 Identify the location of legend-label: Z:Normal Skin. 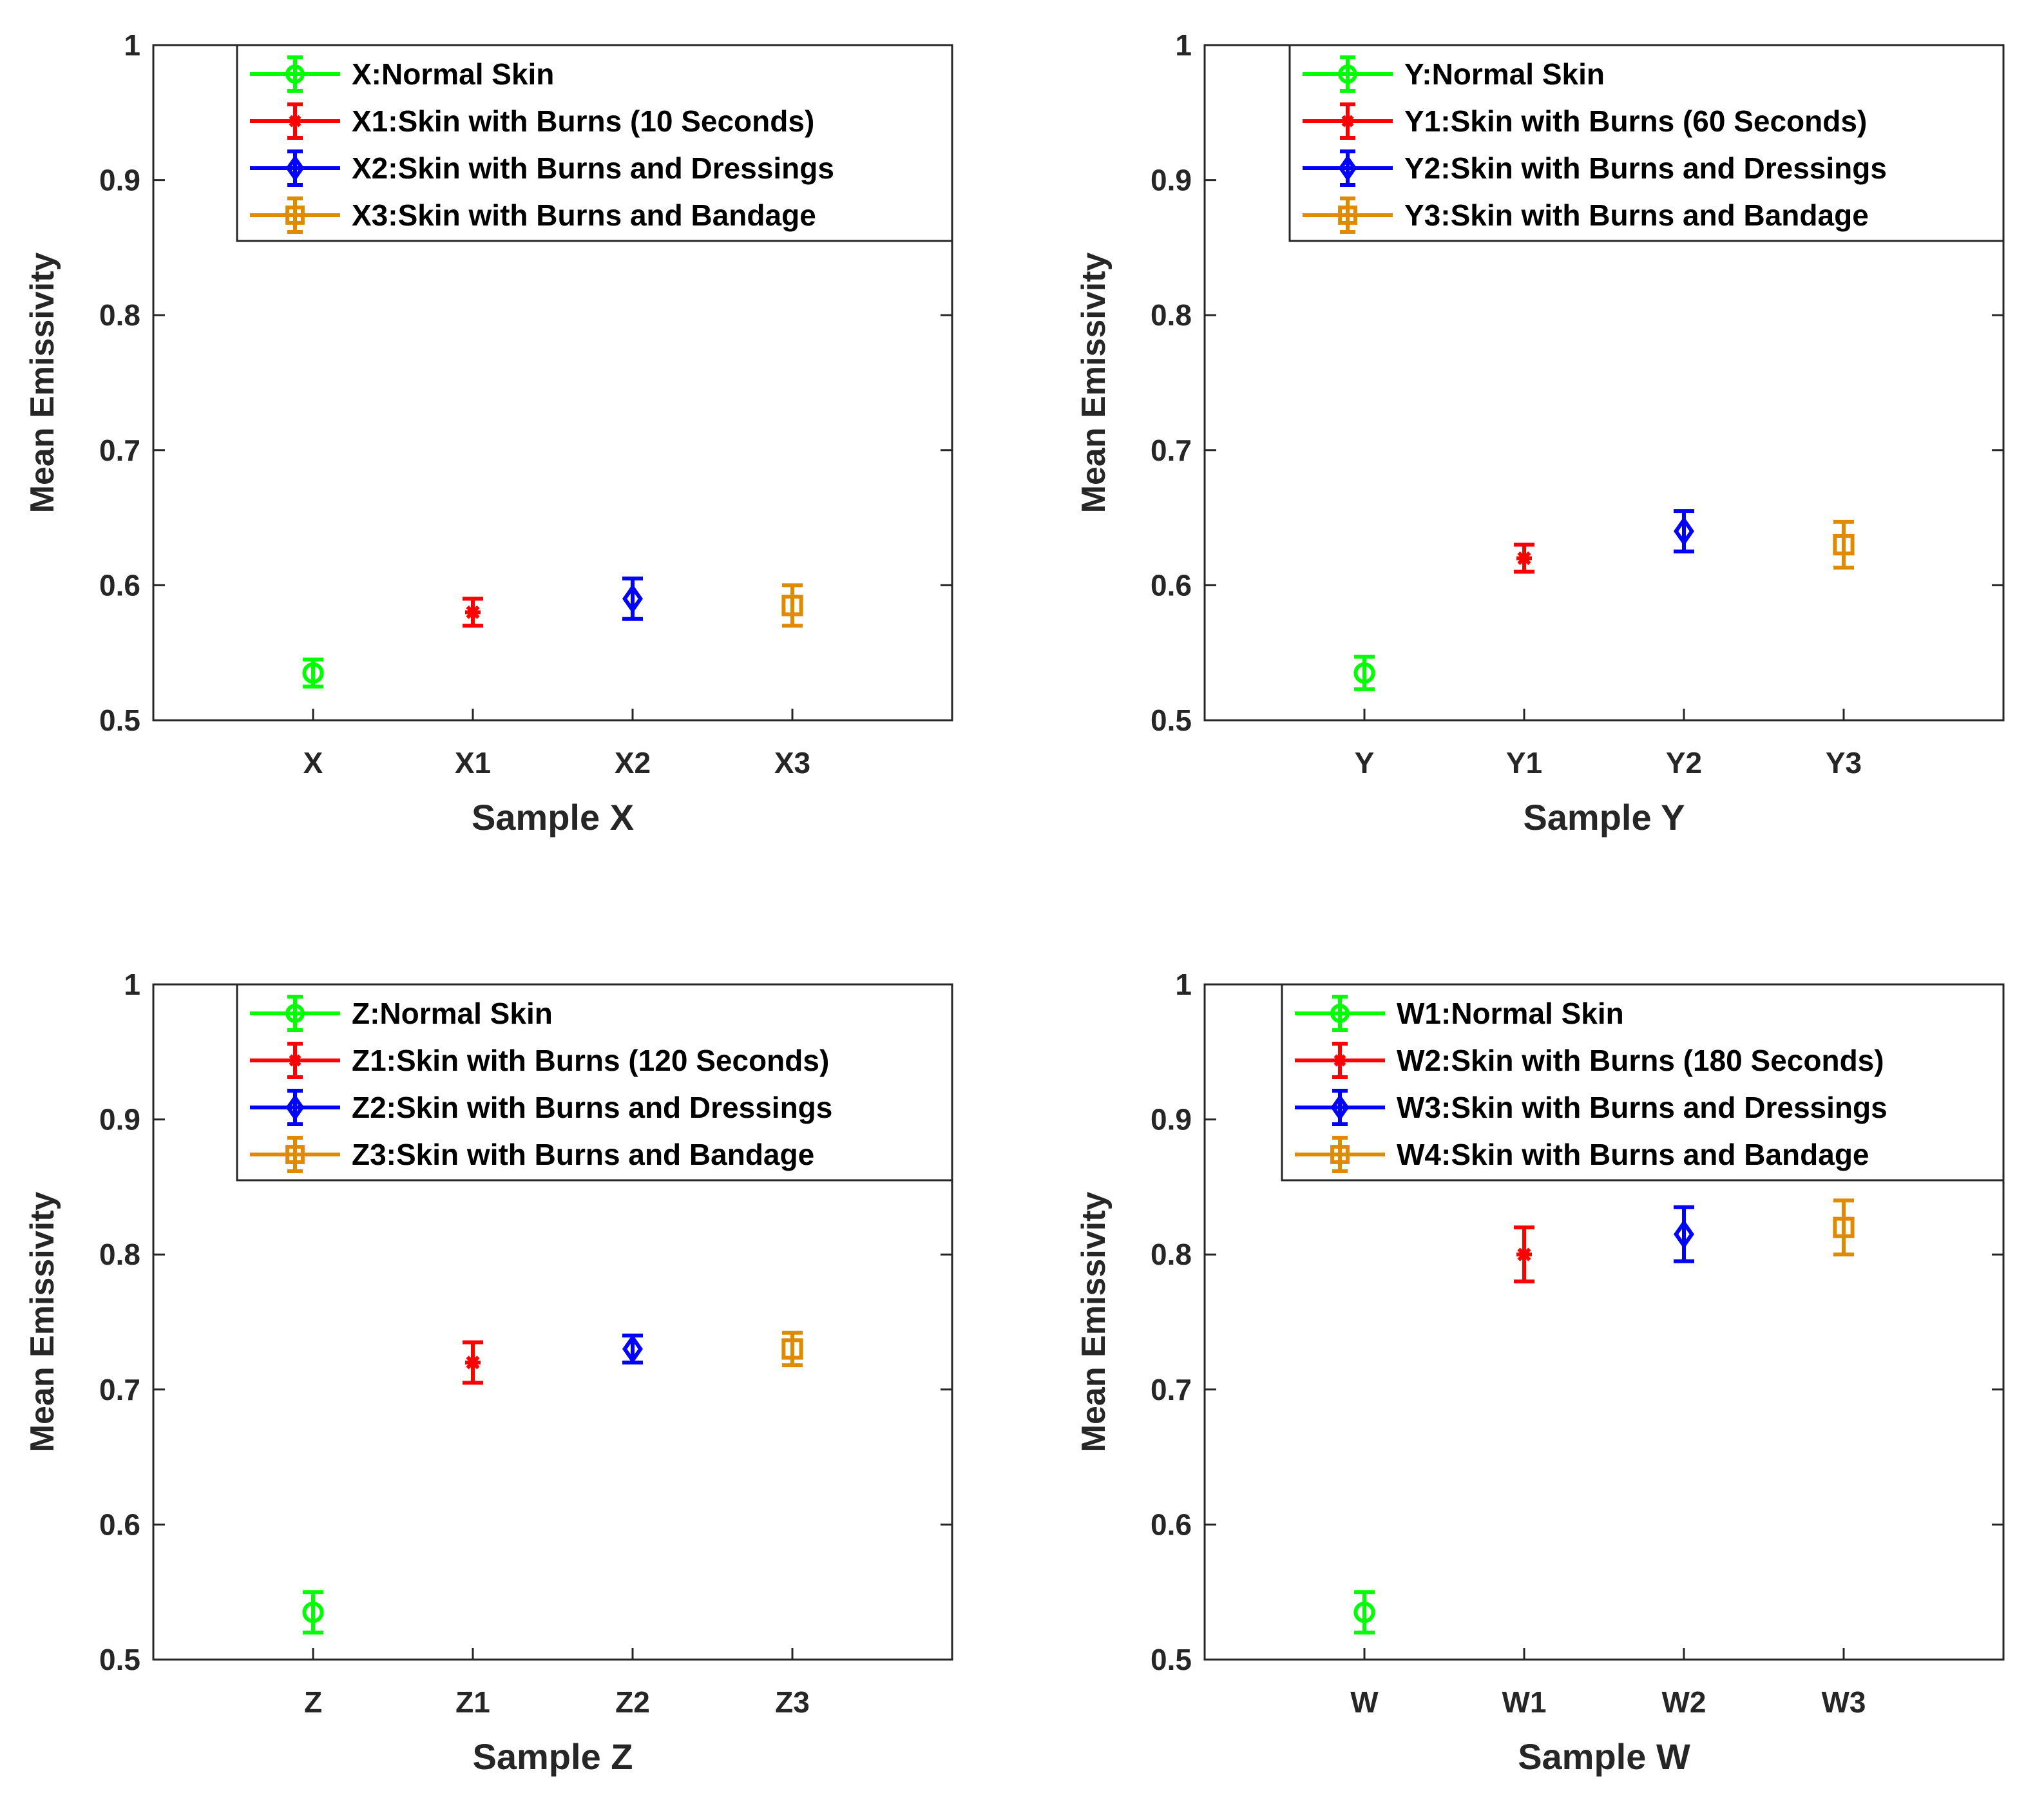
(453, 1014).